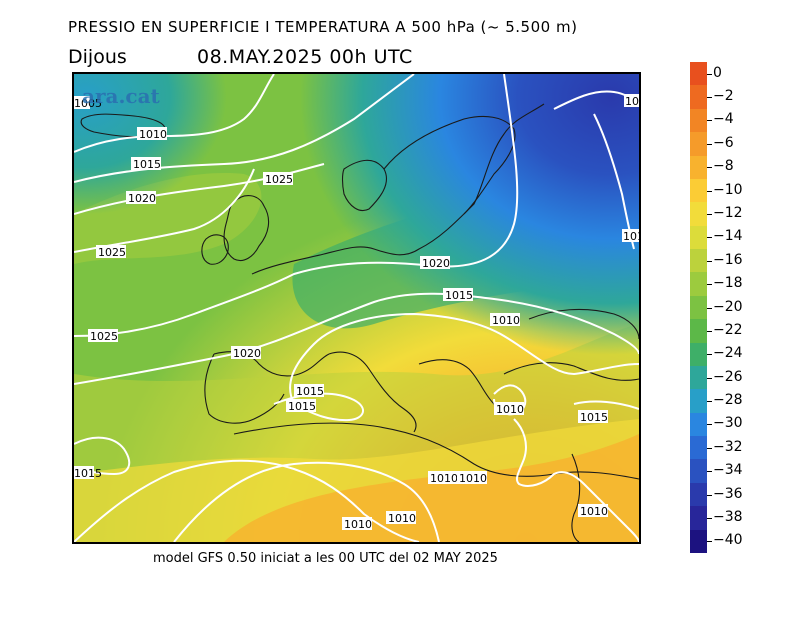 This screenshot has width=800, height=617. What do you see at coordinates (717, 72) in the screenshot?
I see `colorbar-label: 0` at bounding box center [717, 72].